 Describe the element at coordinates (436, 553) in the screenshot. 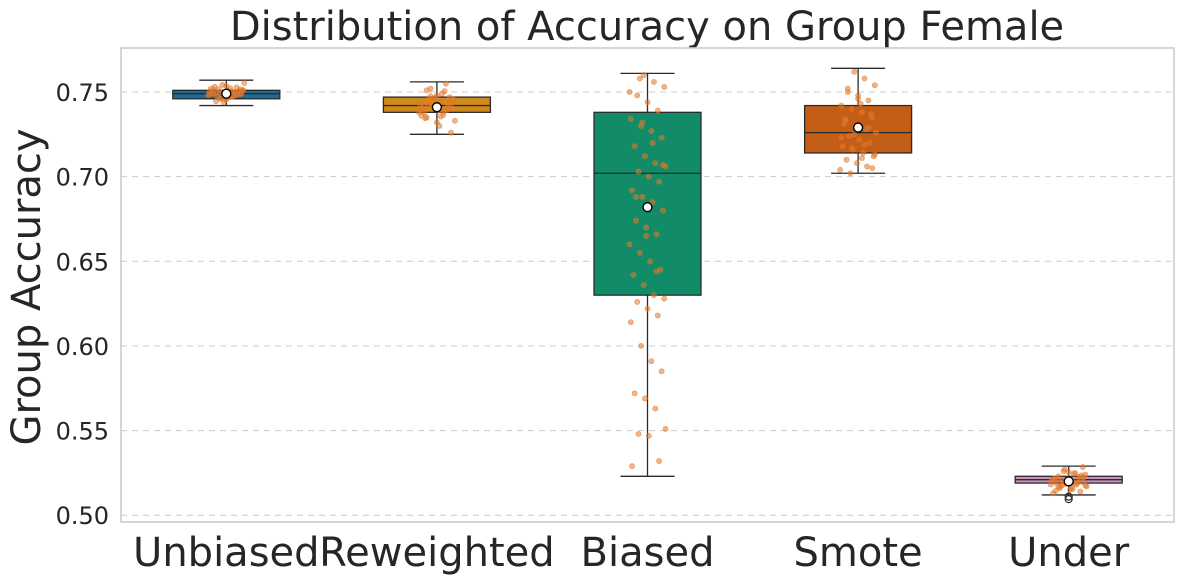

I see `x-tick-label: Reweighted` at that location.